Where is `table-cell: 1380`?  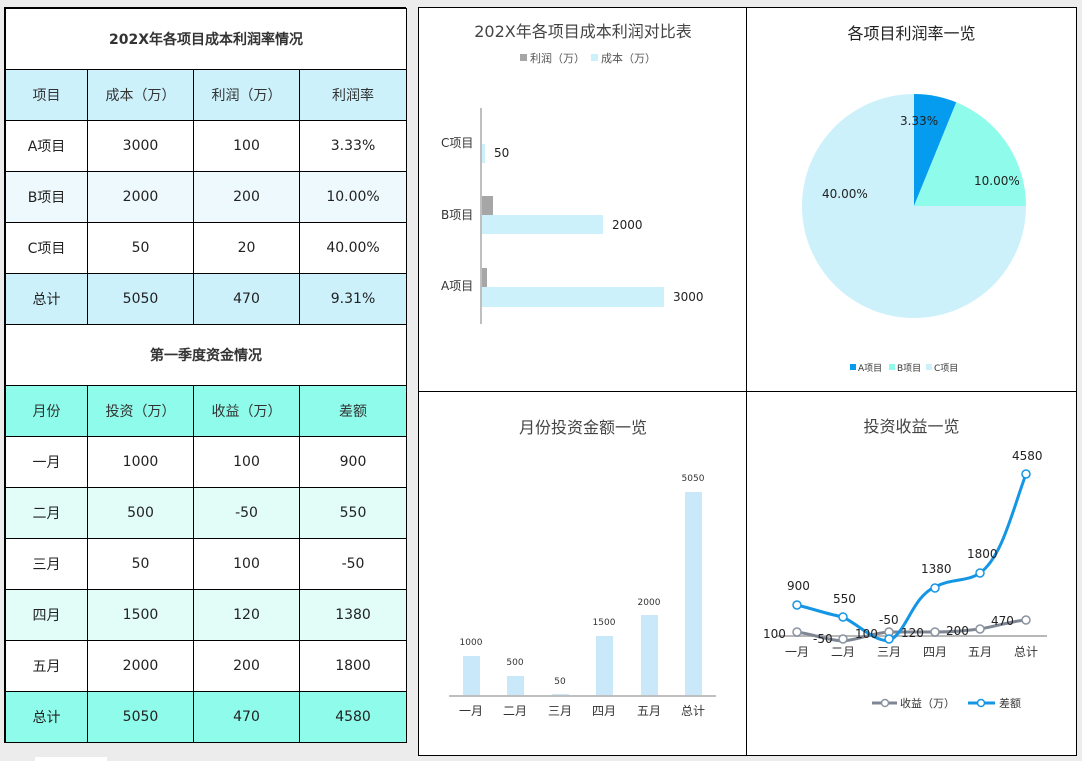
table-cell: 1380 is located at coordinates (353, 615).